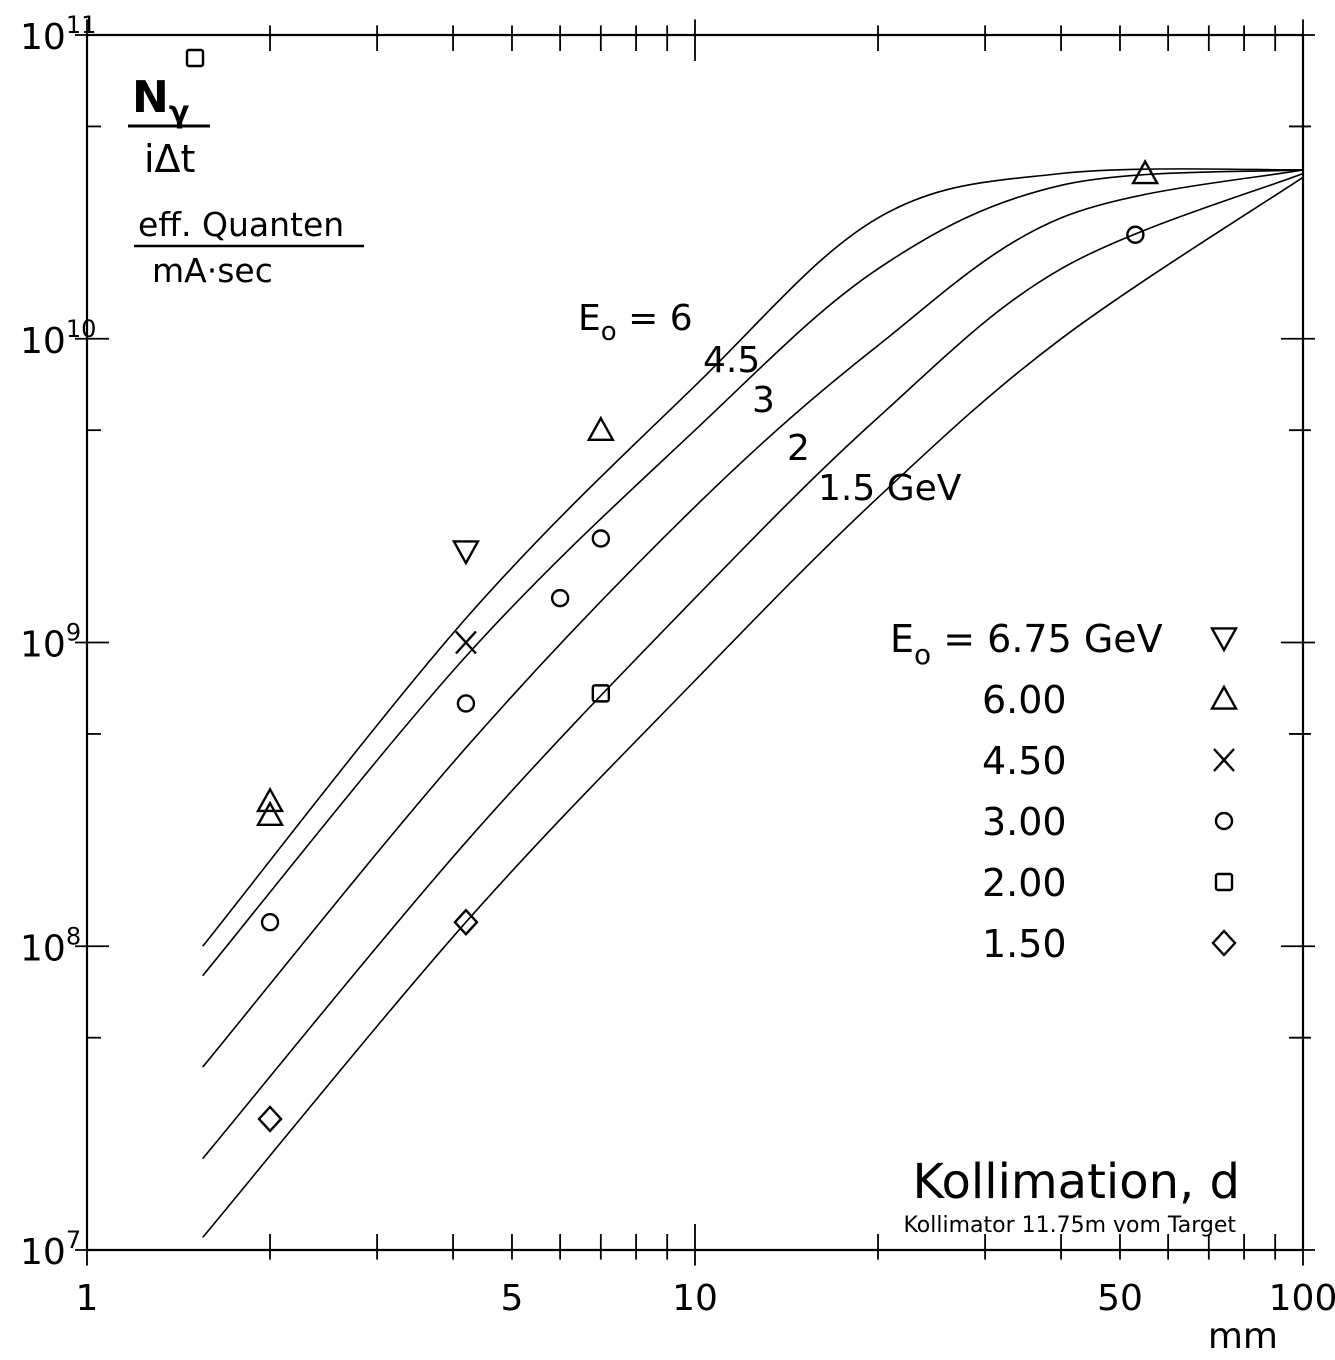 The height and width of the screenshot is (1360, 1335). What do you see at coordinates (512, 1298) in the screenshot?
I see `x-tick-label: 5` at bounding box center [512, 1298].